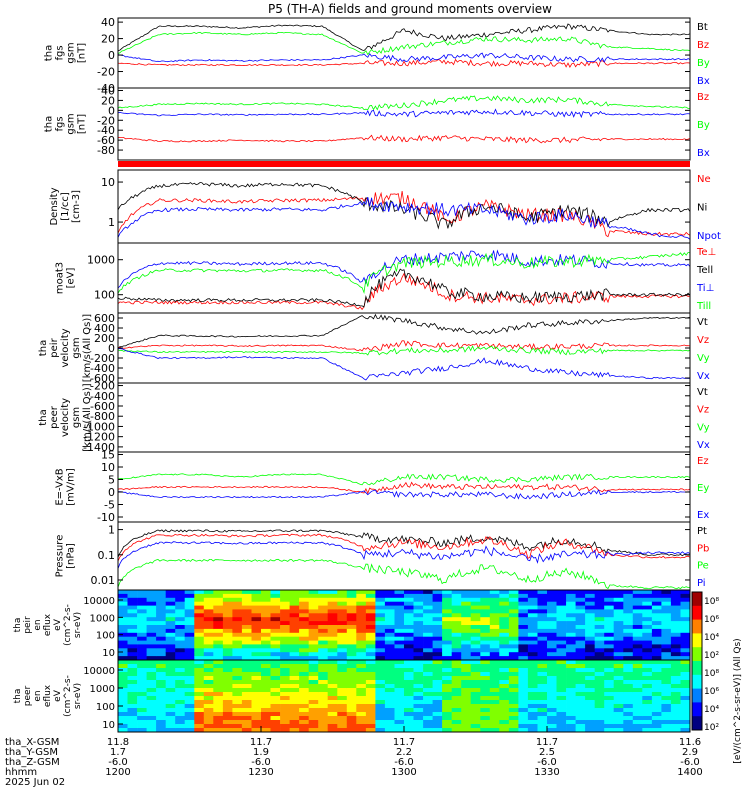  Describe the element at coordinates (102, 618) in the screenshot. I see `ytick-label-peir_spec: 1000` at that location.